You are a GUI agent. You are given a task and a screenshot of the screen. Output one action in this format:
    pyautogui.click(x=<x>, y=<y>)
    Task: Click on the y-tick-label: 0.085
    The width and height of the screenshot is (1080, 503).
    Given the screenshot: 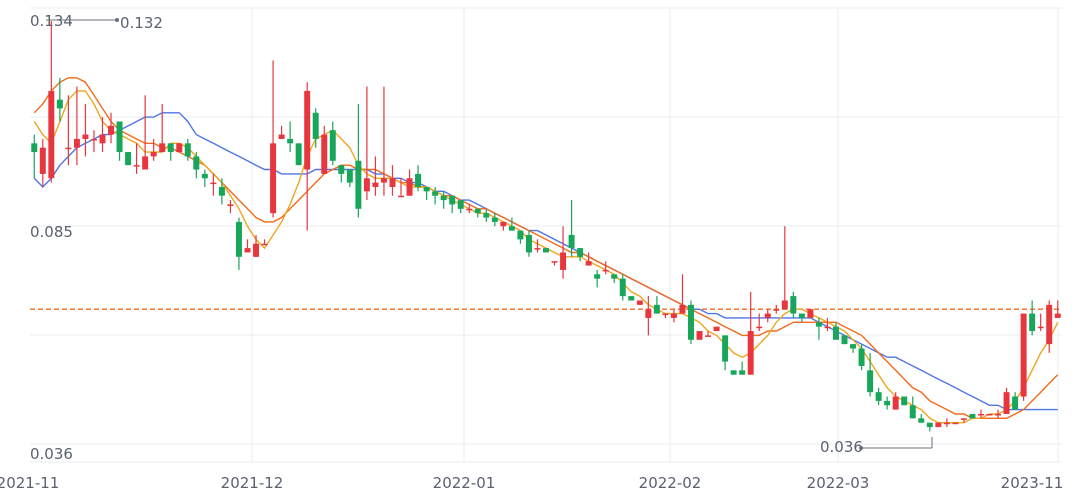 What is the action you would take?
    pyautogui.click(x=51, y=232)
    